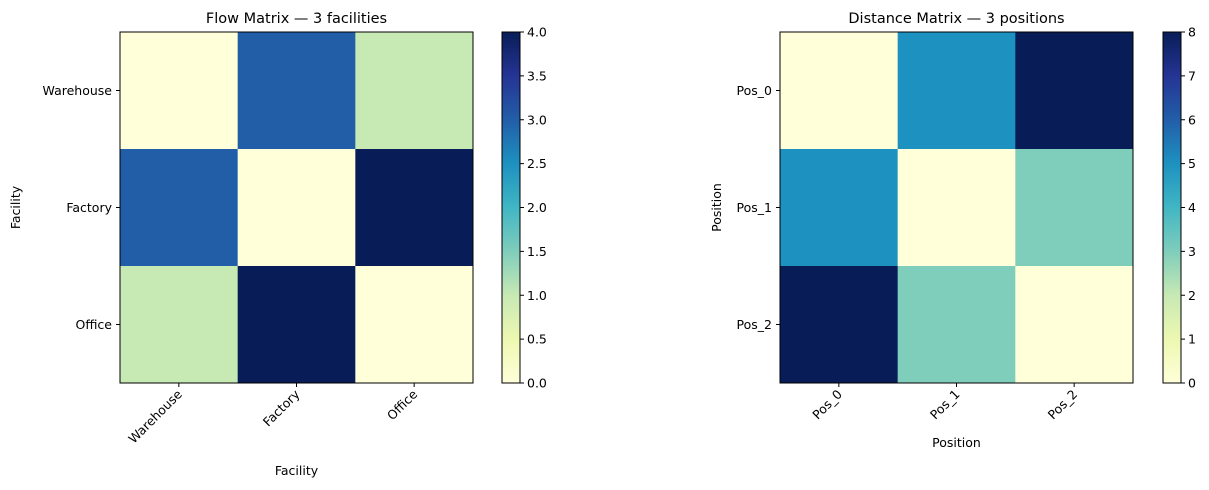 Image resolution: width=1209 pixels, height=490 pixels. What do you see at coordinates (89, 207) in the screenshot?
I see `y-tick-label: Factory` at bounding box center [89, 207].